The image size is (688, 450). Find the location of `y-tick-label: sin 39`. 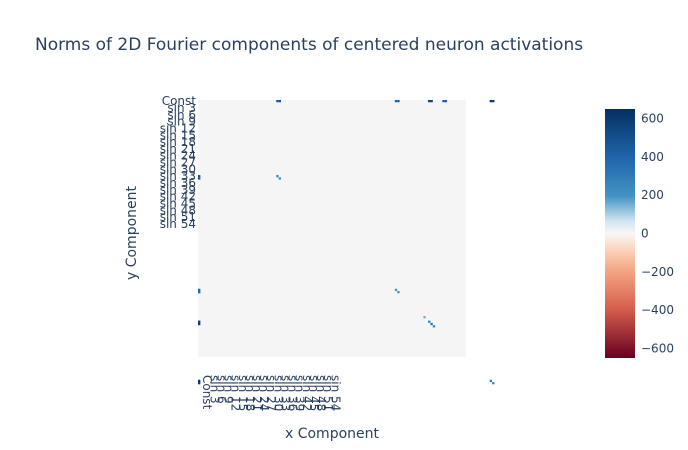

y-tick-label: sin 39 is located at coordinates (178, 190).